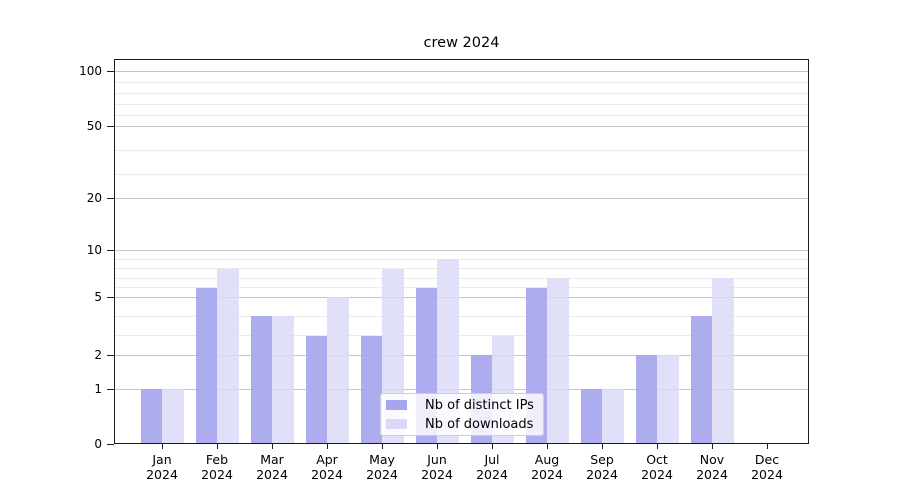  I want to click on x-tick-label: Oct 2024, so click(657, 467).